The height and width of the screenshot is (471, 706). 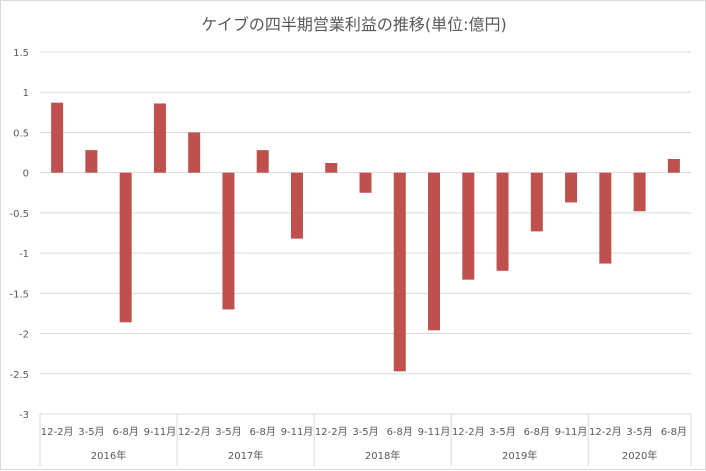 I want to click on y-tick-label: -2.5, so click(x=19, y=375).